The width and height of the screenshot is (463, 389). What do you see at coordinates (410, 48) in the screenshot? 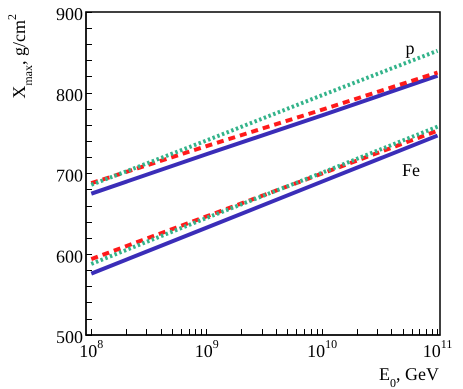
I see `annotation: p` at bounding box center [410, 48].